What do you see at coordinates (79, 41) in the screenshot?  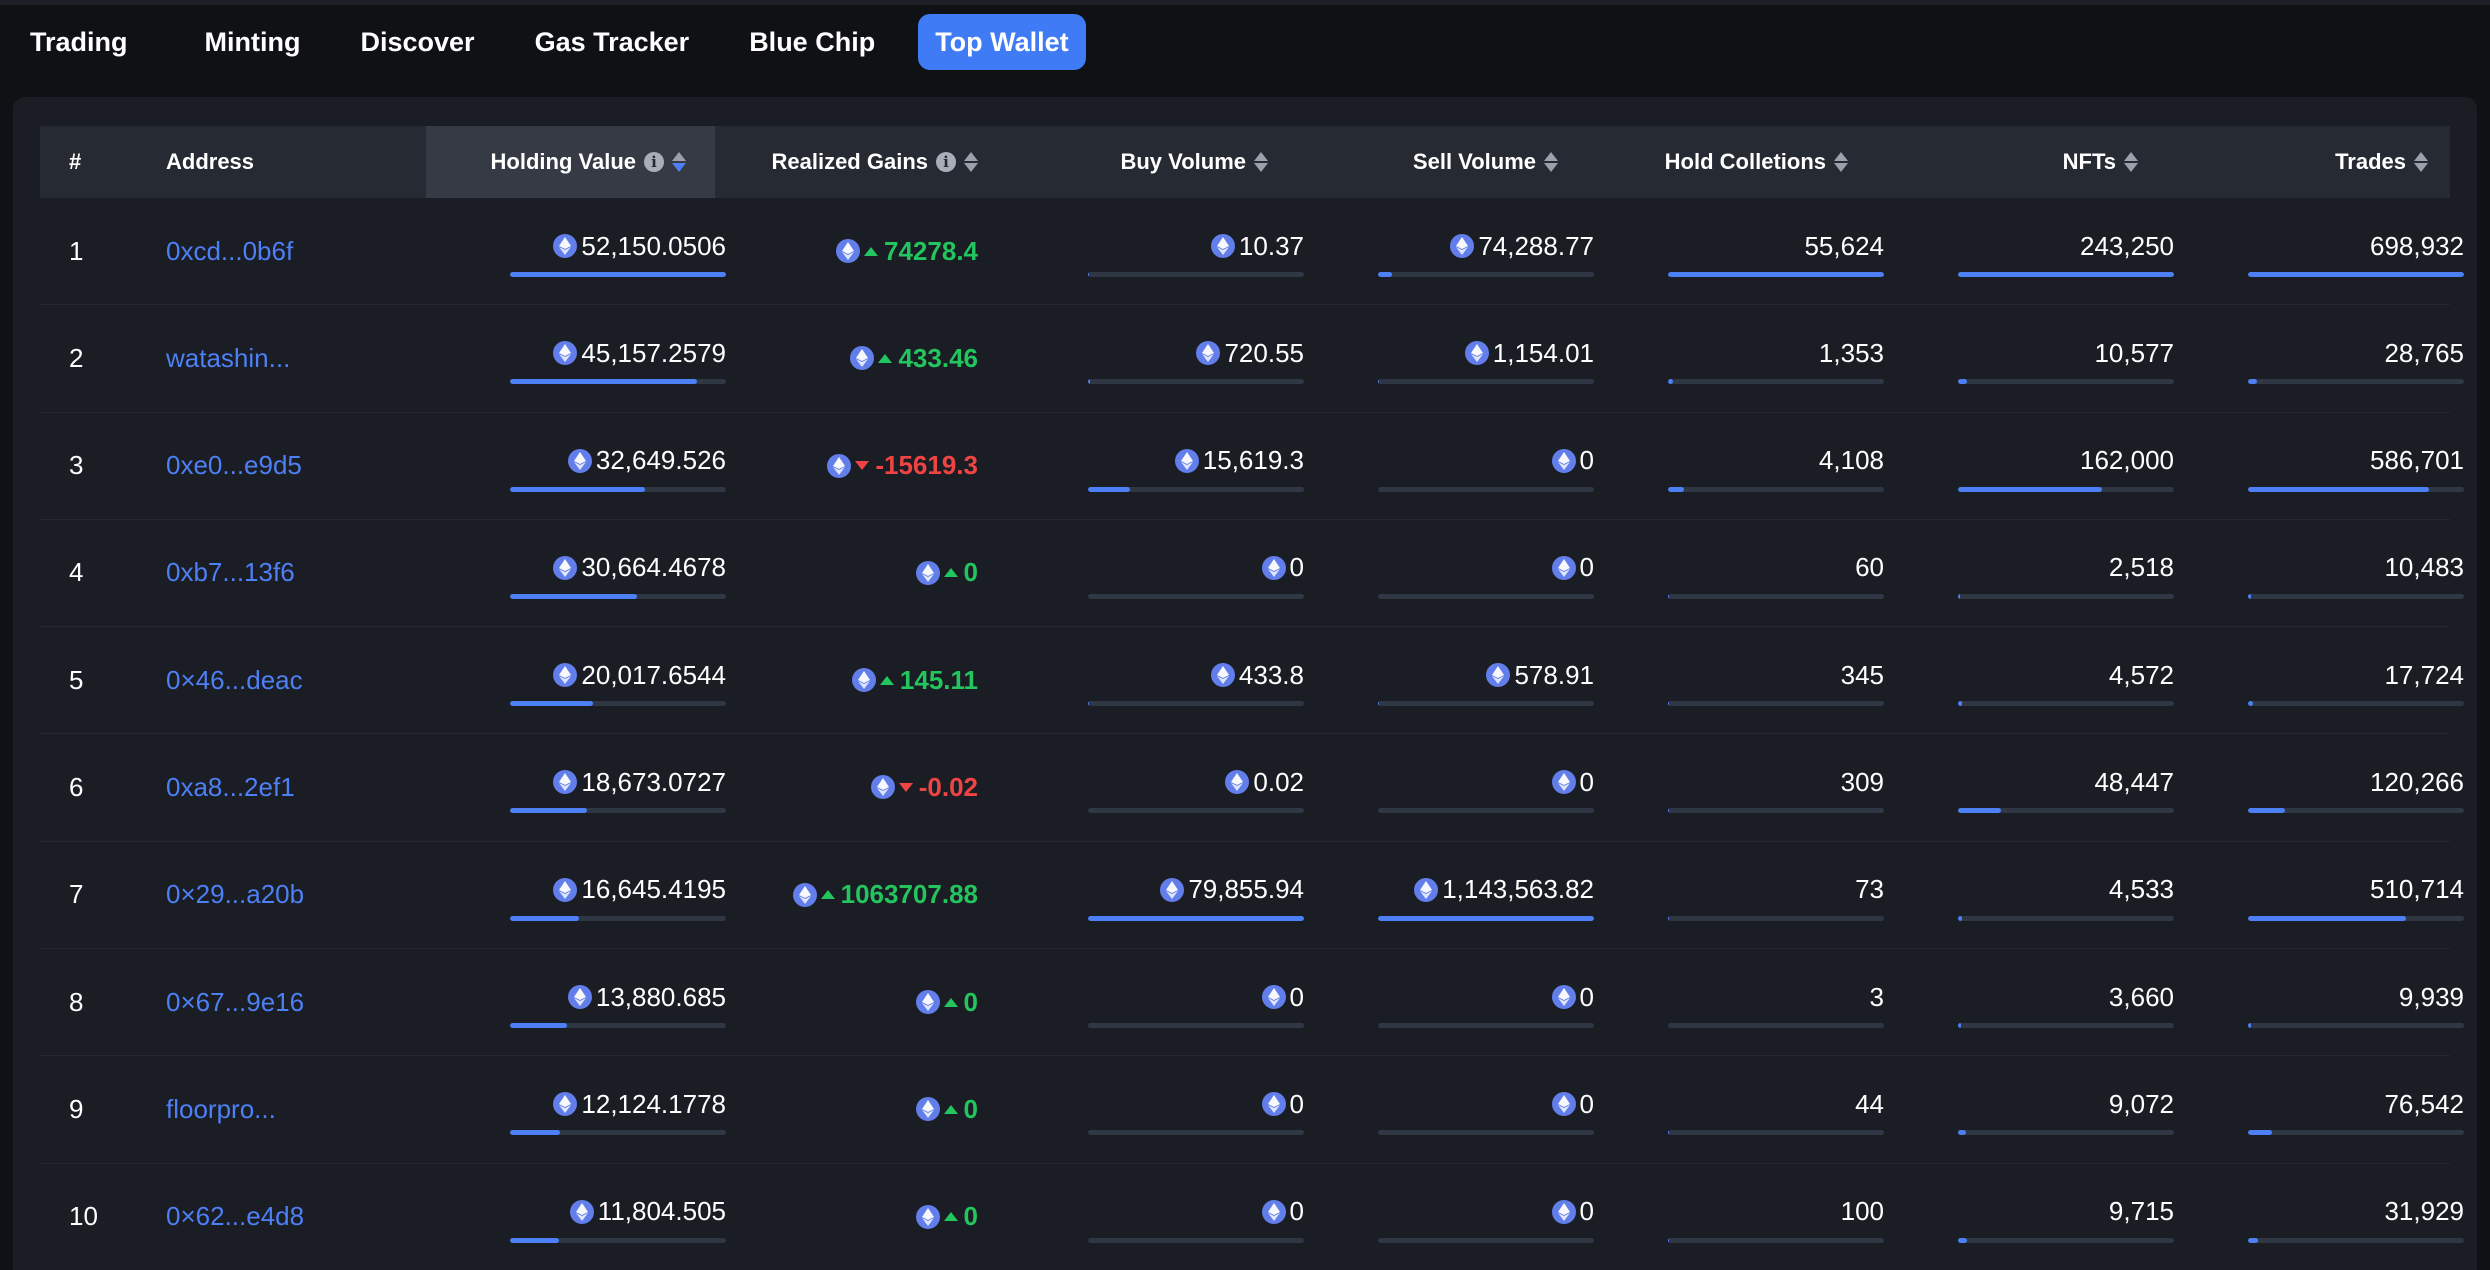 I see `tab-trading: Trading` at bounding box center [79, 41].